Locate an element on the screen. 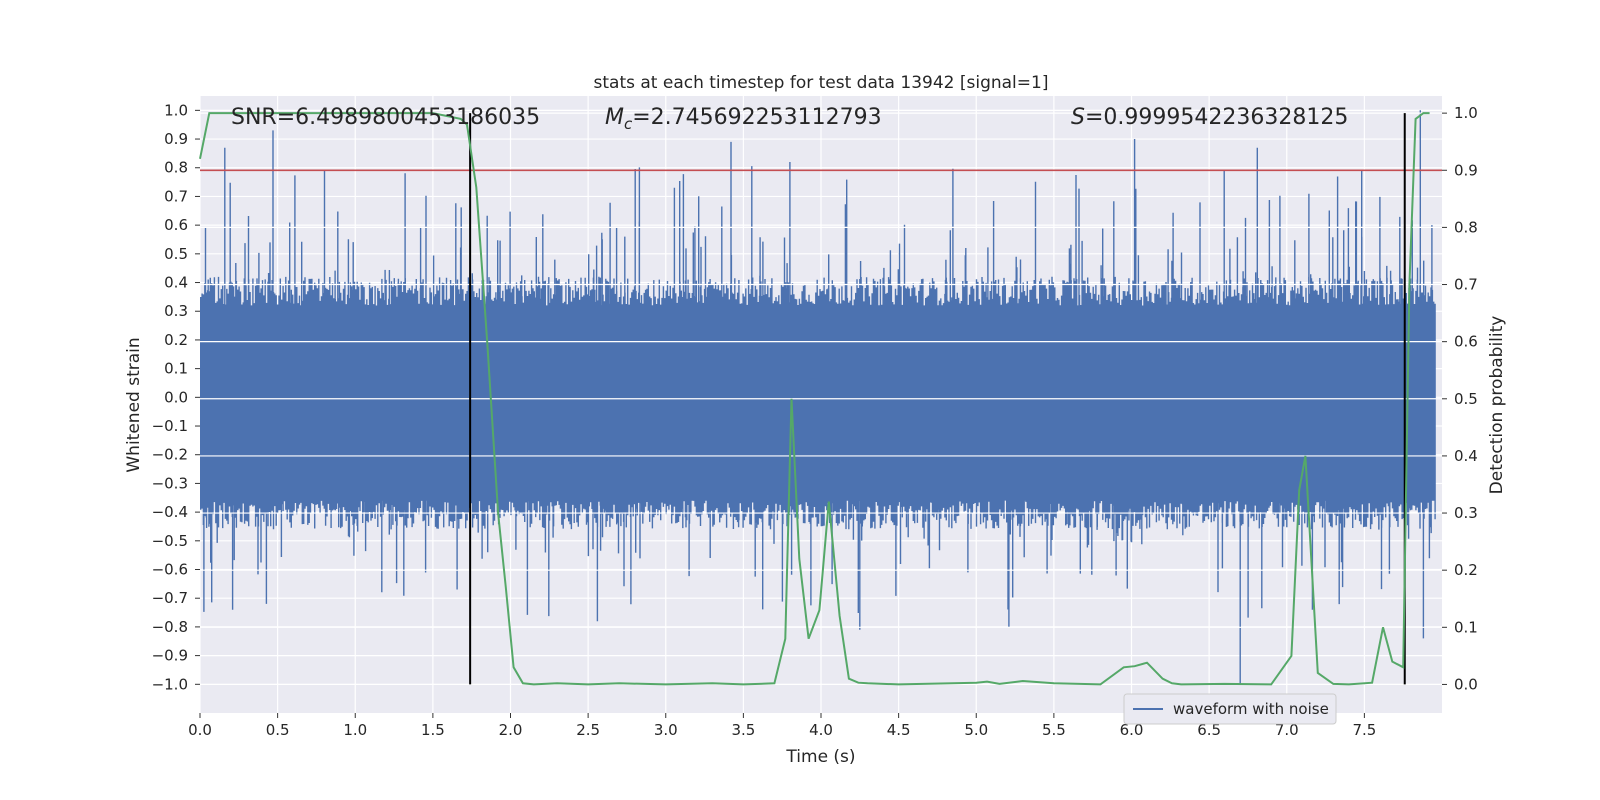 Image resolution: width=1600 pixels, height=800 pixels. y-tick-label: −0.5 is located at coordinates (170, 541).